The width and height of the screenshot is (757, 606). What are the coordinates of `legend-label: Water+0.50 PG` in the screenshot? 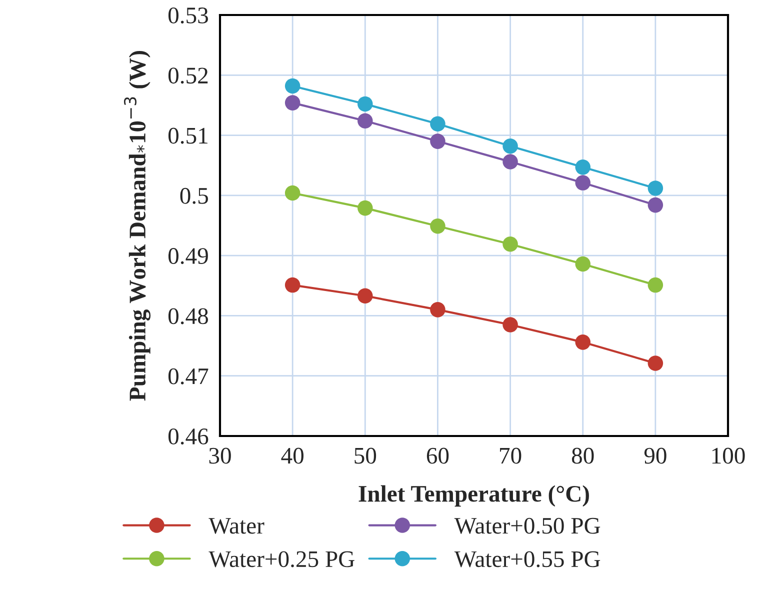 It's located at (527, 526).